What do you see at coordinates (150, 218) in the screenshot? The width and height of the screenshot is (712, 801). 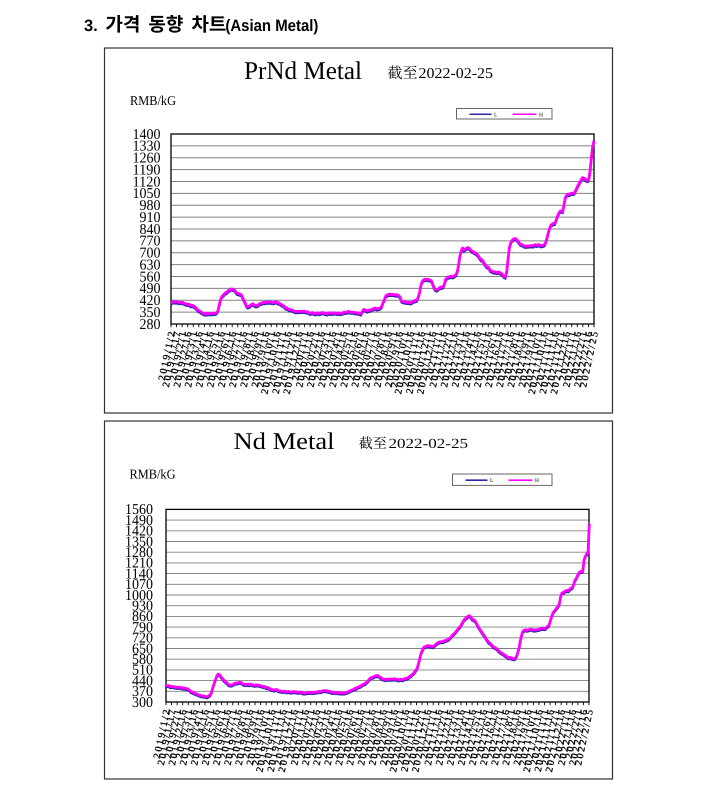 I see `svg-text: 910` at bounding box center [150, 218].